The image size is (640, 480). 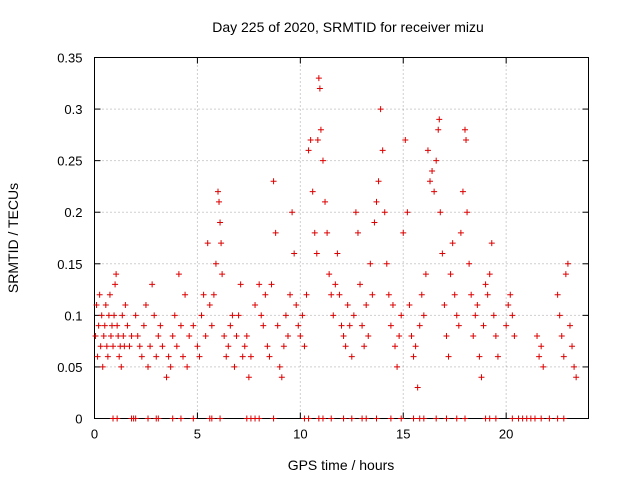 What do you see at coordinates (506, 434) in the screenshot?
I see `x-tick-label: 20` at bounding box center [506, 434].